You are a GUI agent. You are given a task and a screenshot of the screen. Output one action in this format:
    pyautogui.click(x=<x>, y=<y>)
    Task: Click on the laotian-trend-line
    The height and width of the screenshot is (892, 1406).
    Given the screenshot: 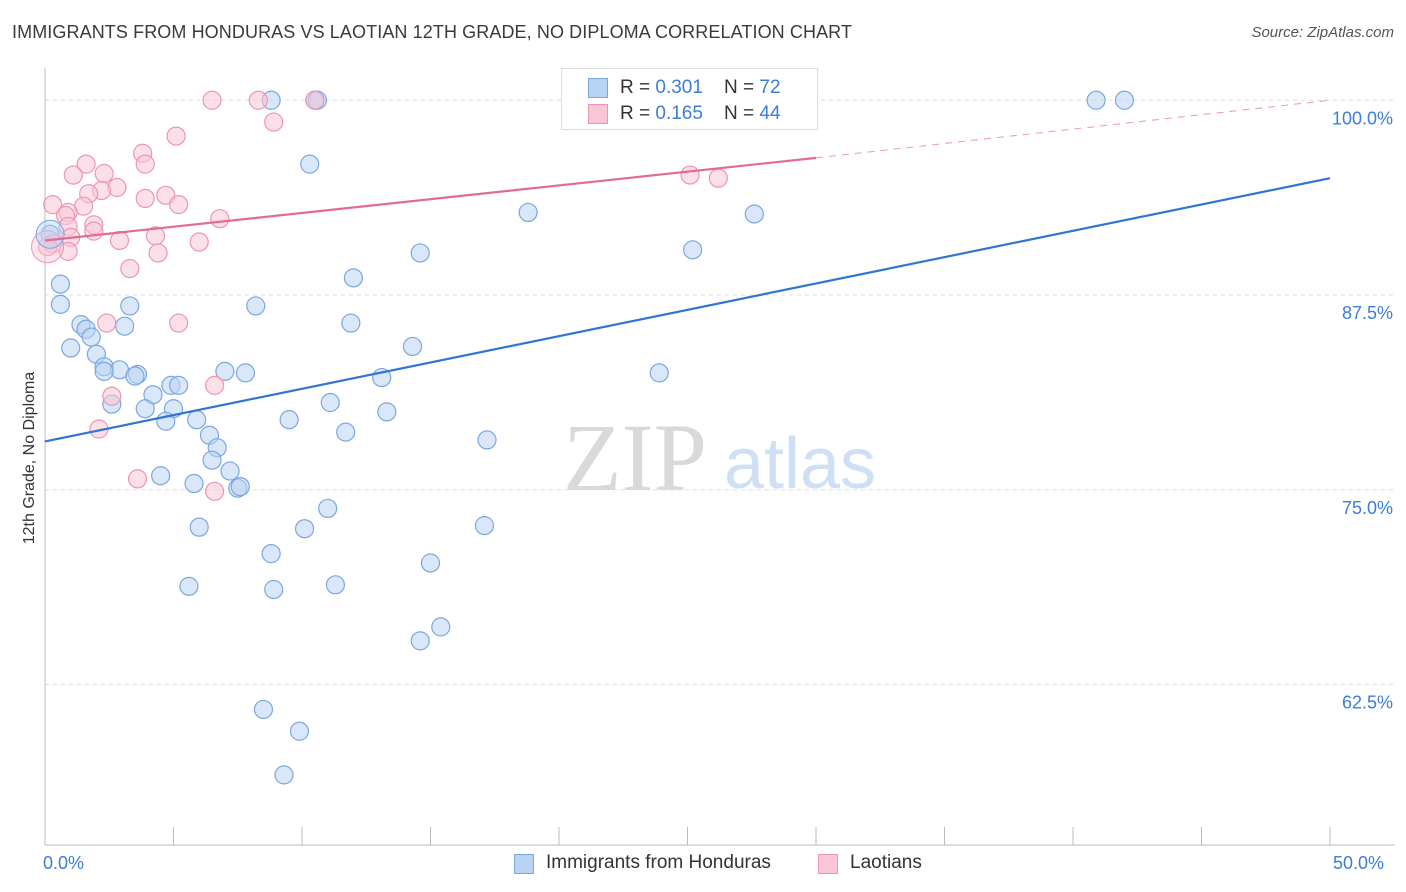 What is the action you would take?
    pyautogui.click(x=430, y=199)
    